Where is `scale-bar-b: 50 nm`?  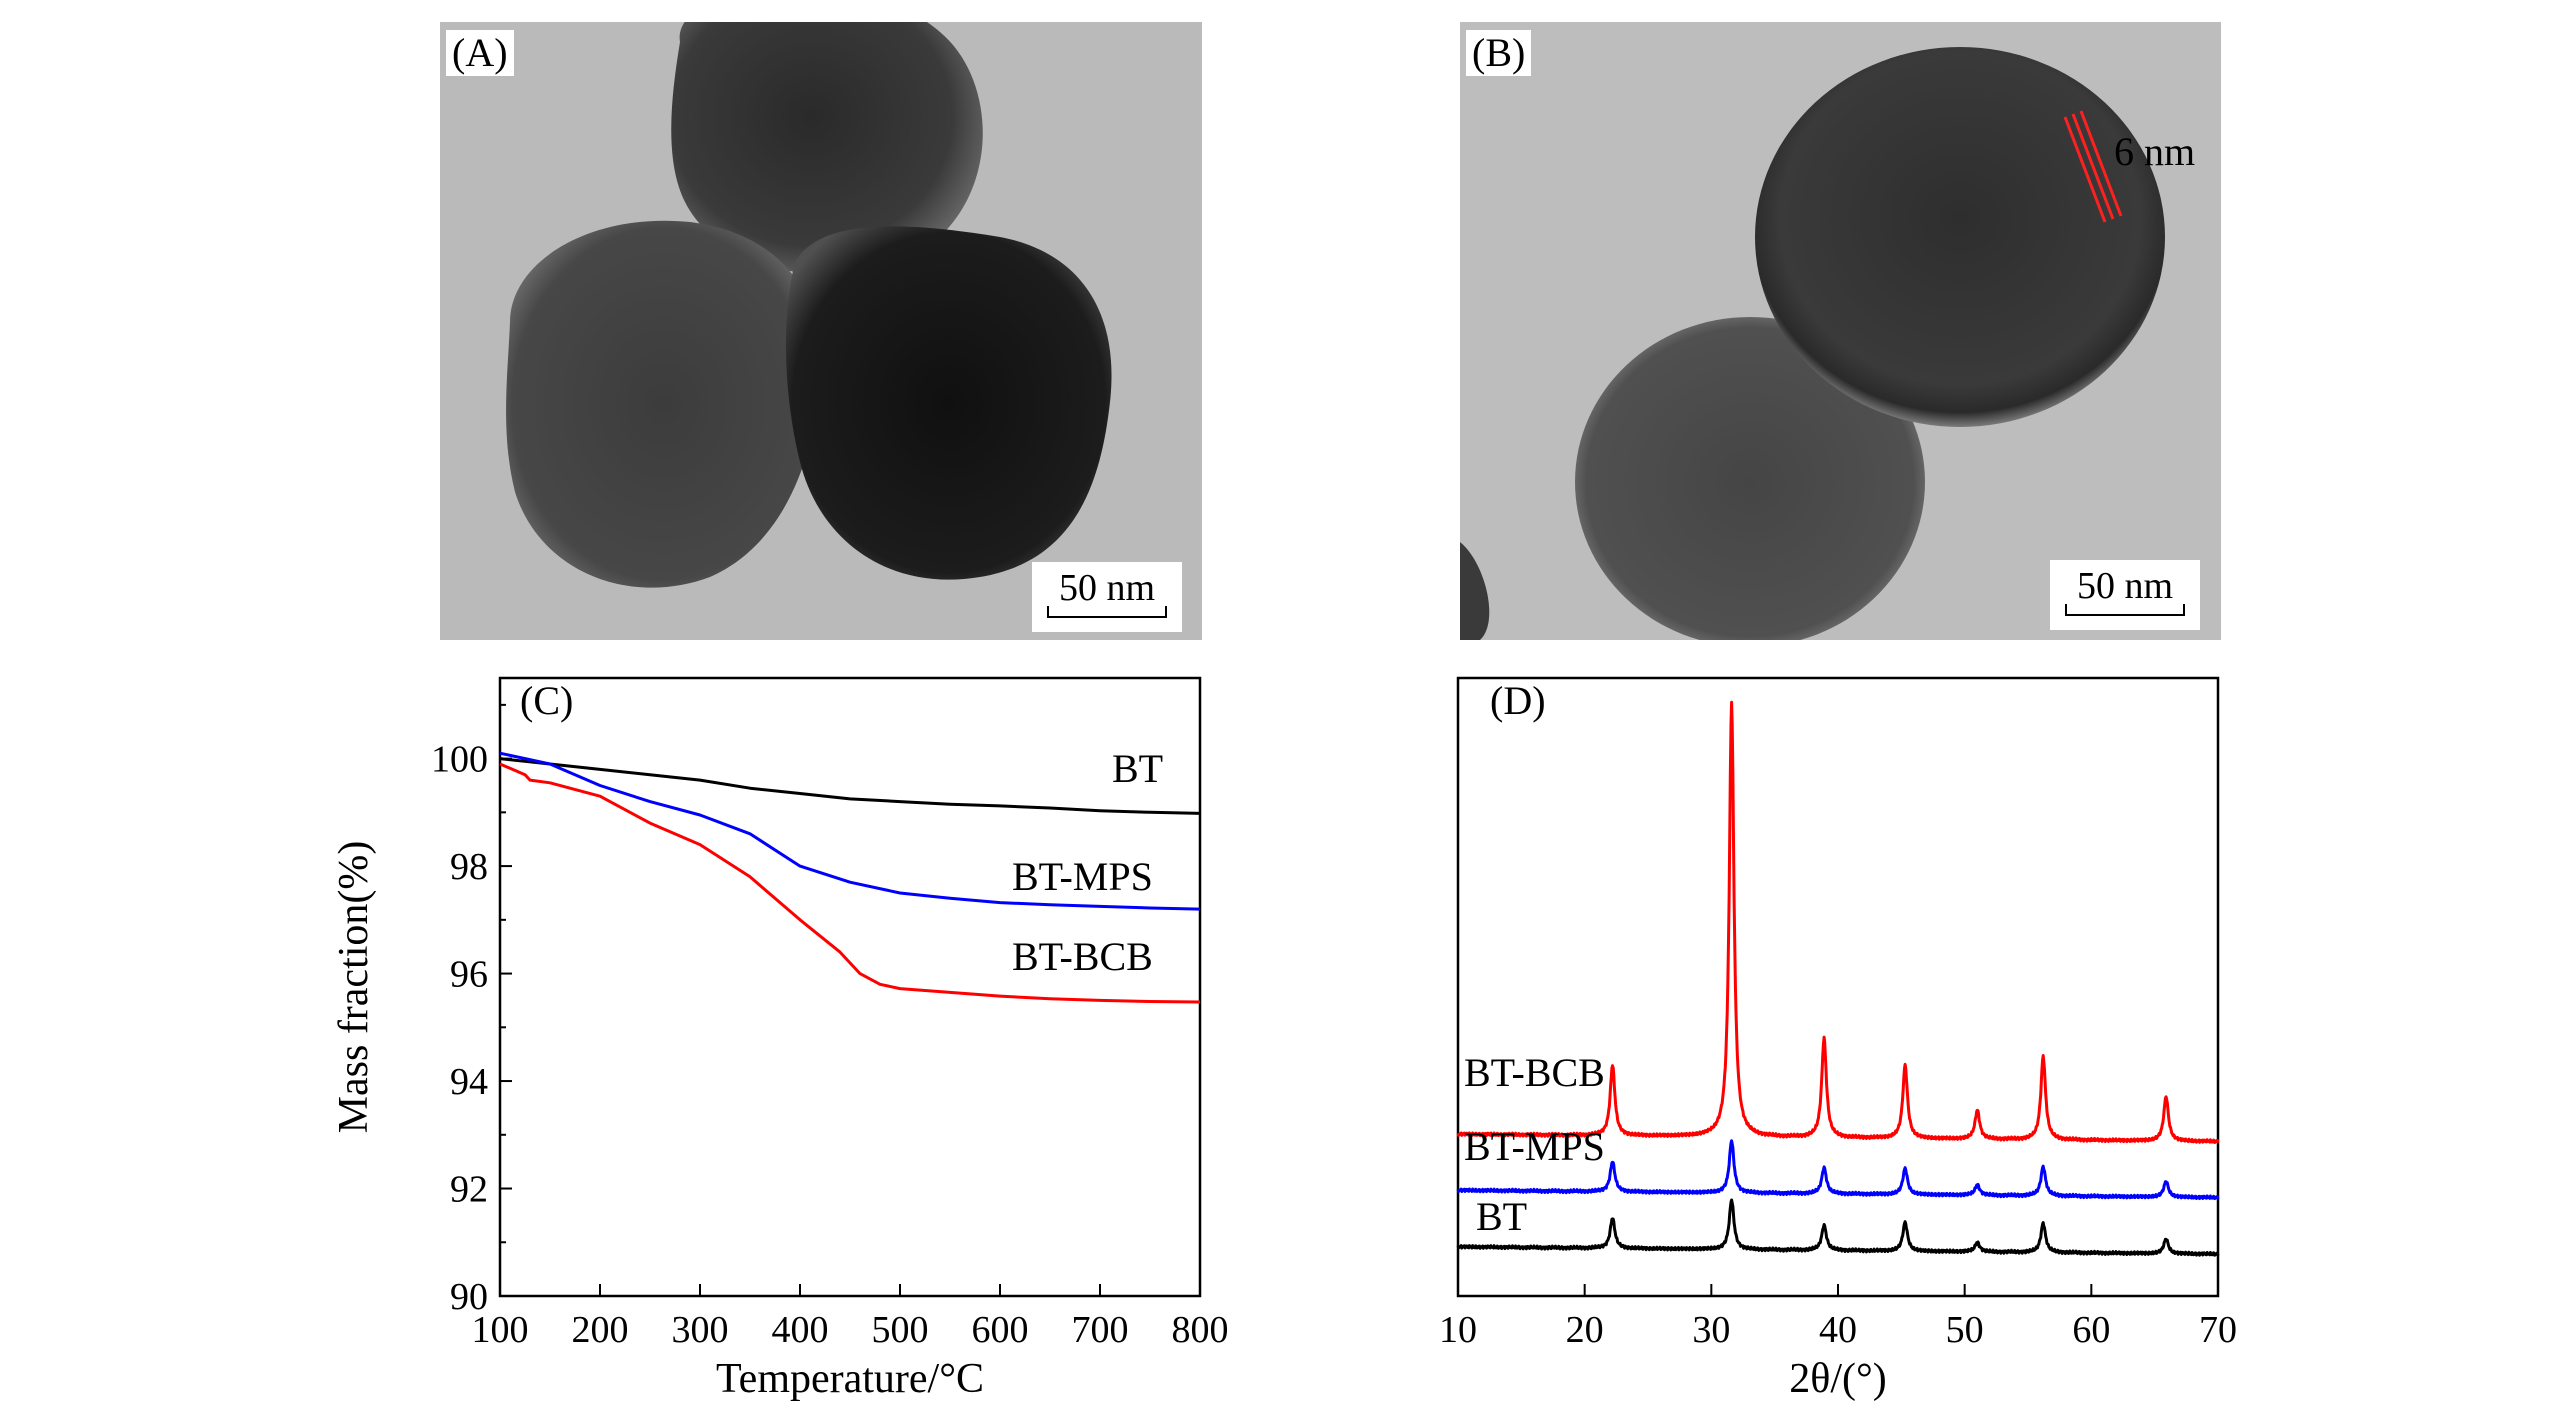
scale-bar-b: 50 nm is located at coordinates (2125, 595).